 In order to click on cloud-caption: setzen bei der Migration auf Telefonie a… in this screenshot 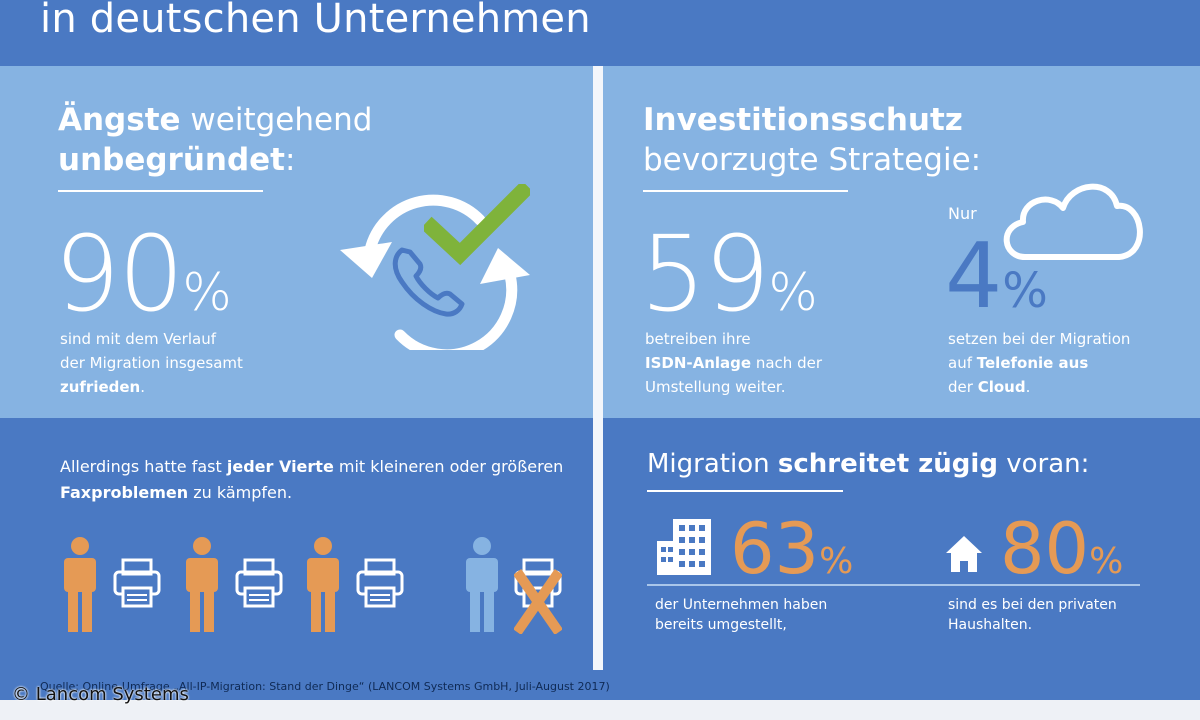, I will do `click(1039, 363)`.